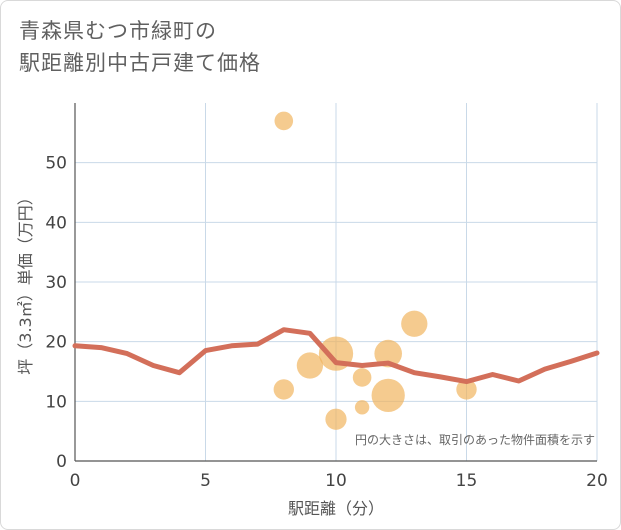  Describe the element at coordinates (61, 462) in the screenshot. I see `y-tick-label: 0` at that location.